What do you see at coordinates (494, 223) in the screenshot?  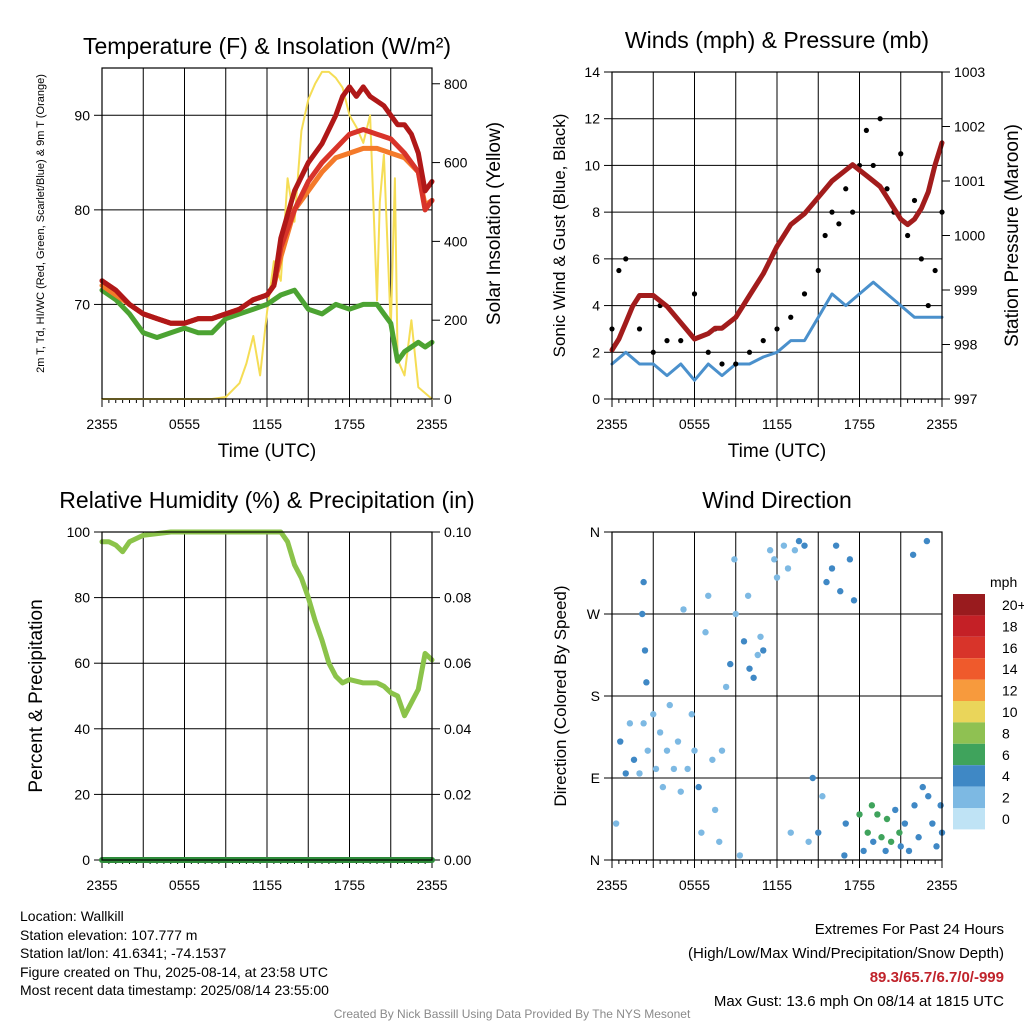 I see `y2-axis-label: Solar Insolation (Yellow)` at bounding box center [494, 223].